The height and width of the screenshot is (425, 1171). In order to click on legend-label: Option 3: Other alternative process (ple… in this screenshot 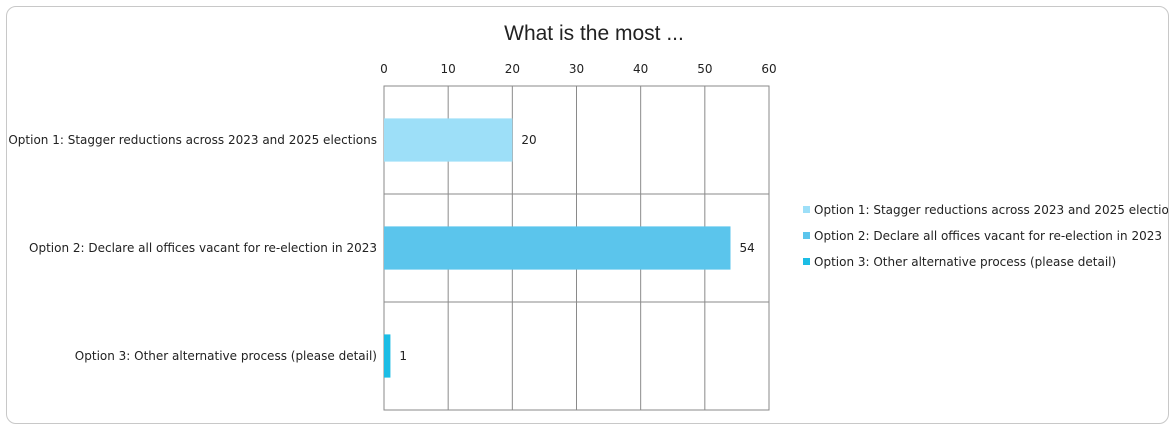, I will do `click(965, 262)`.